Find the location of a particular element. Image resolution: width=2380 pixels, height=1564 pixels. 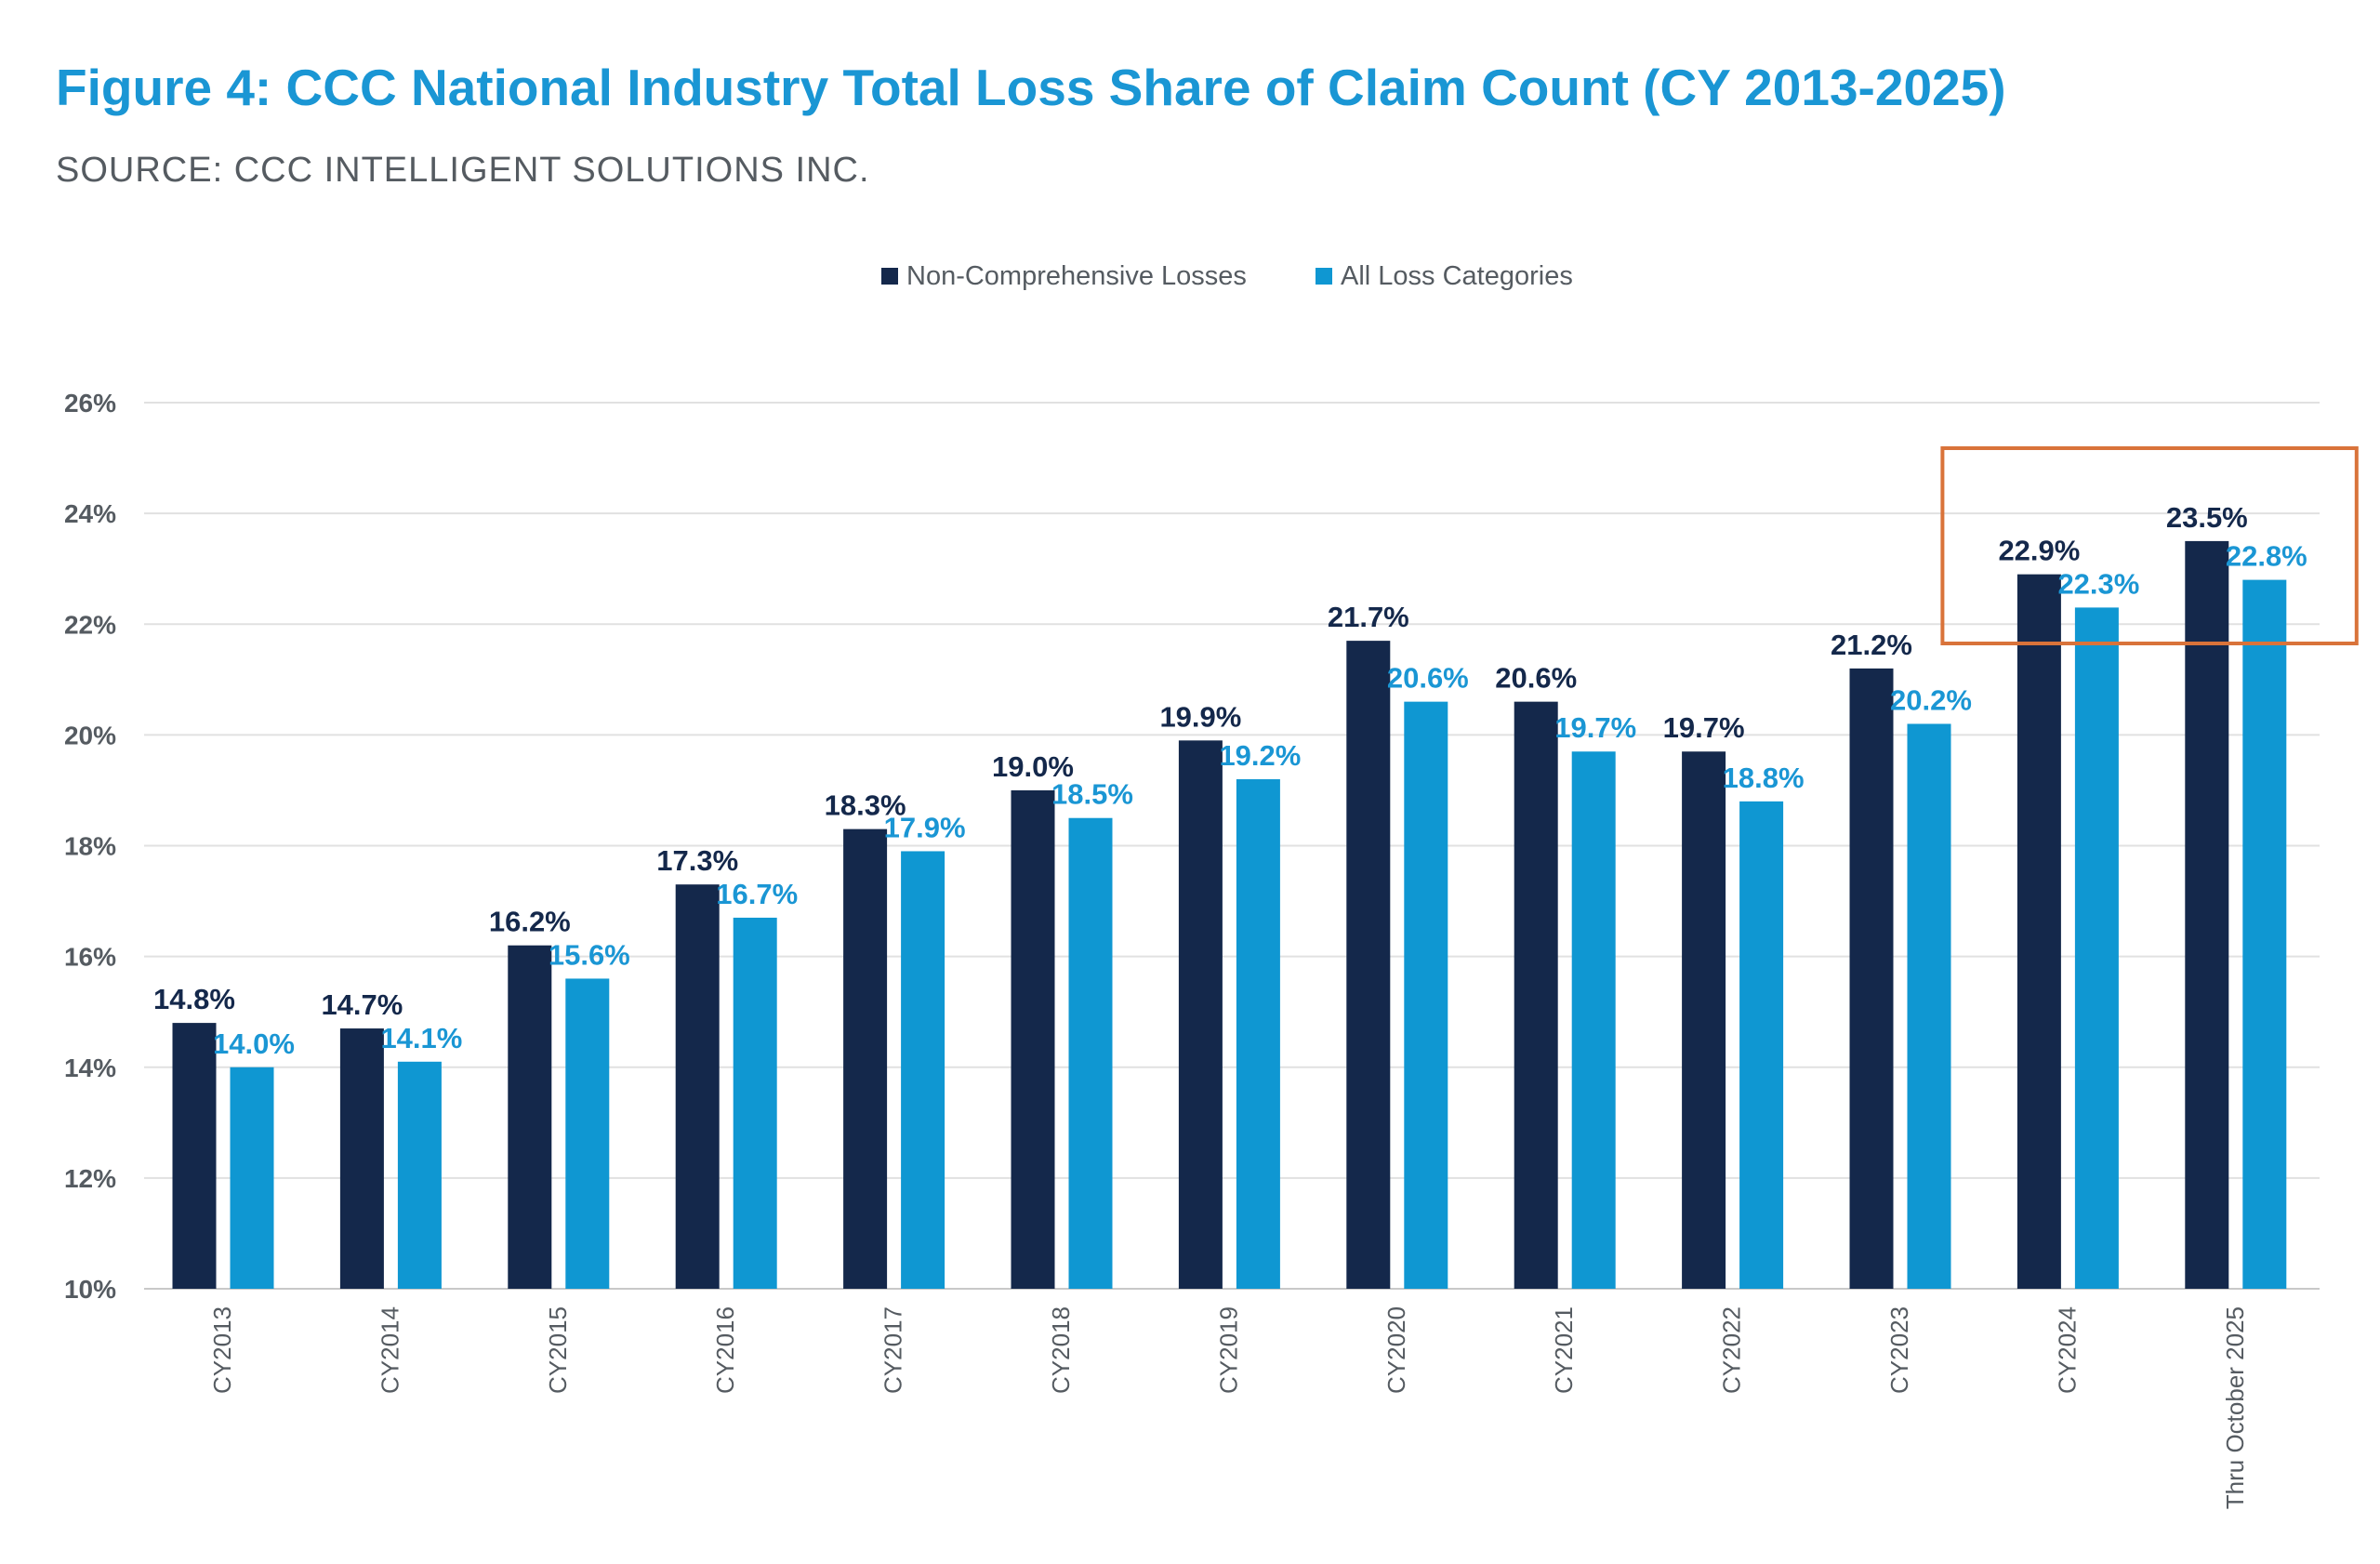

y-tick-label: 24% is located at coordinates (90, 513).